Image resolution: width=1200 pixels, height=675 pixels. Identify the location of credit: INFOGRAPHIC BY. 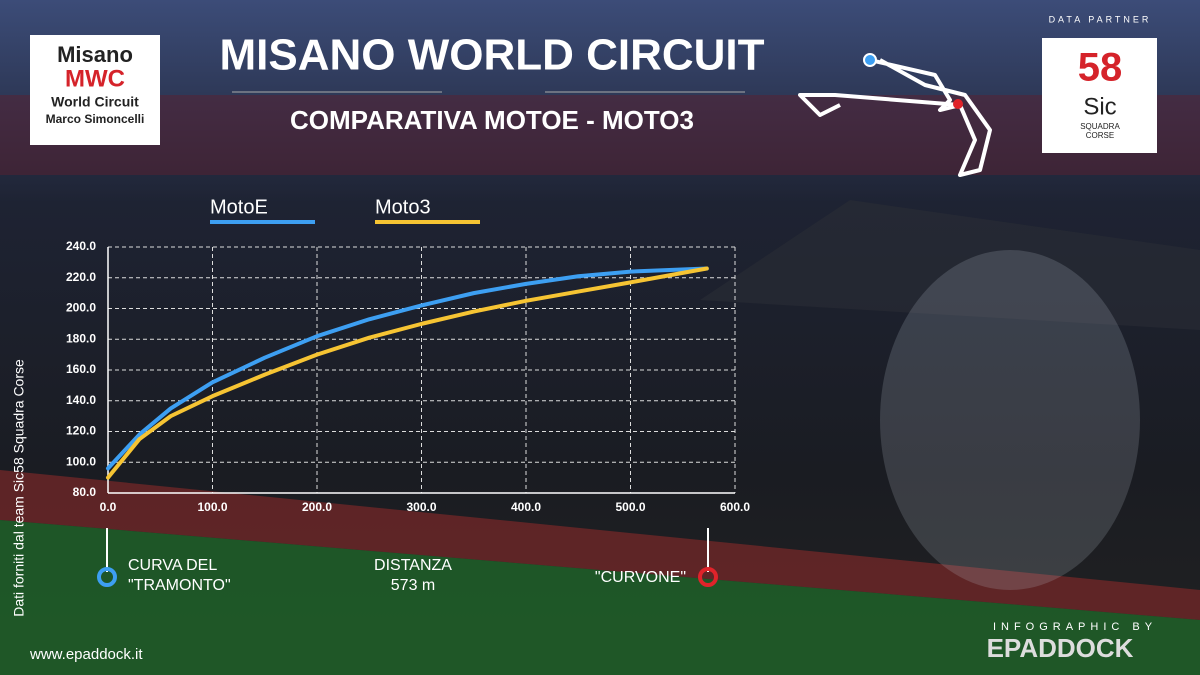
(1075, 627).